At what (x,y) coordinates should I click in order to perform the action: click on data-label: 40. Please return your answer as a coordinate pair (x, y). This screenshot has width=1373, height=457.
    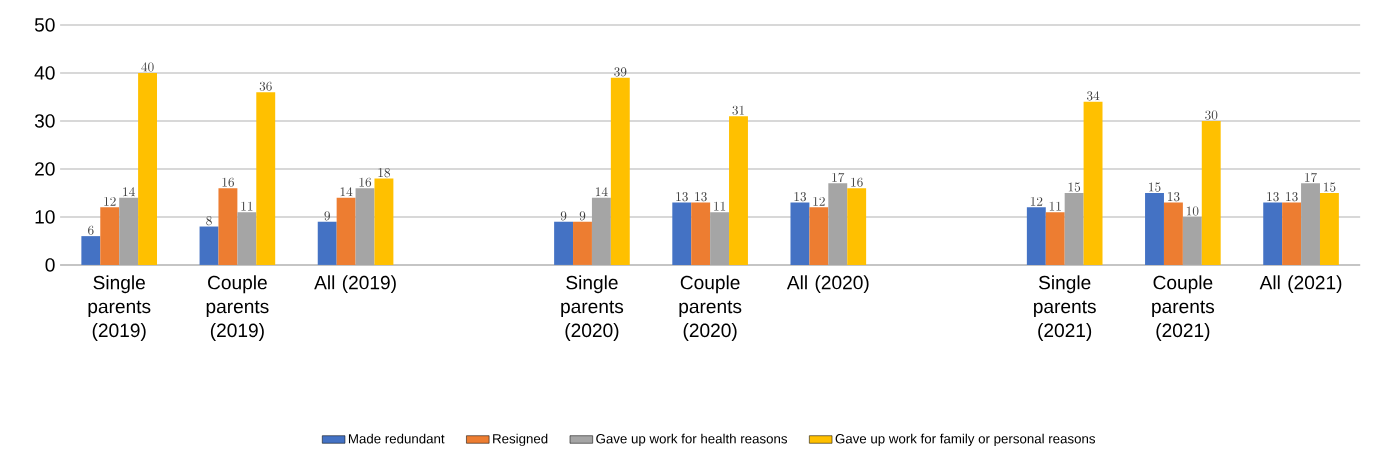
    Looking at the image, I should click on (147, 67).